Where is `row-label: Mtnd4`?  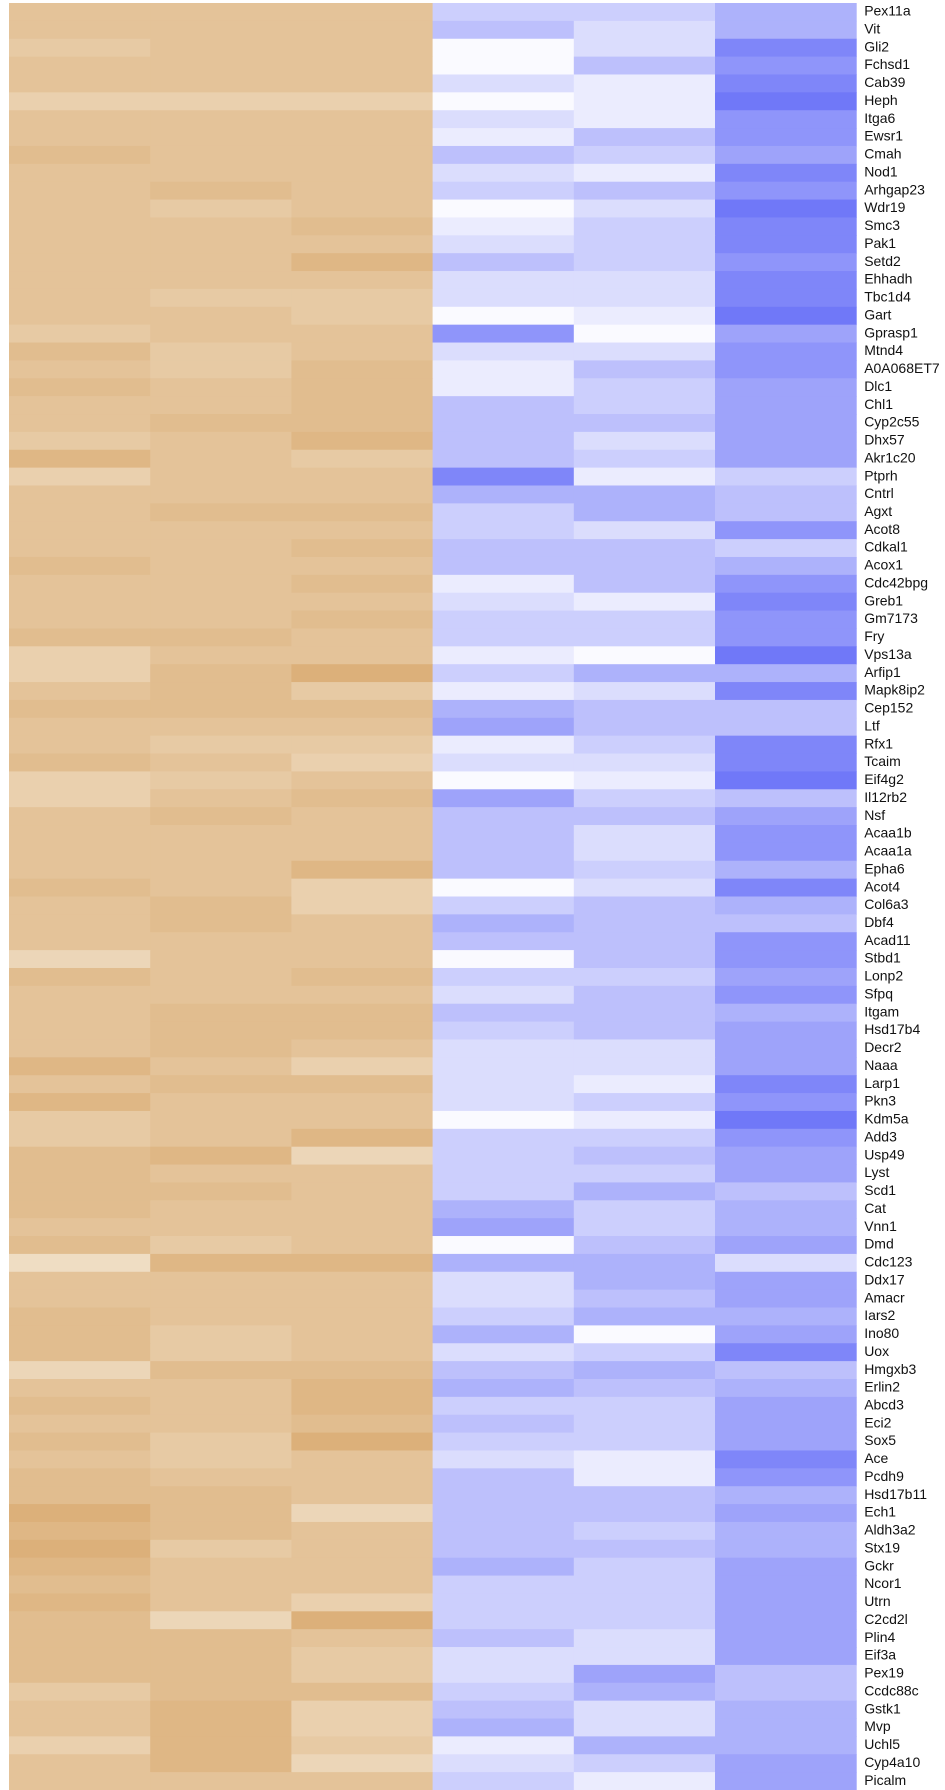
row-label: Mtnd4 is located at coordinates (883, 350).